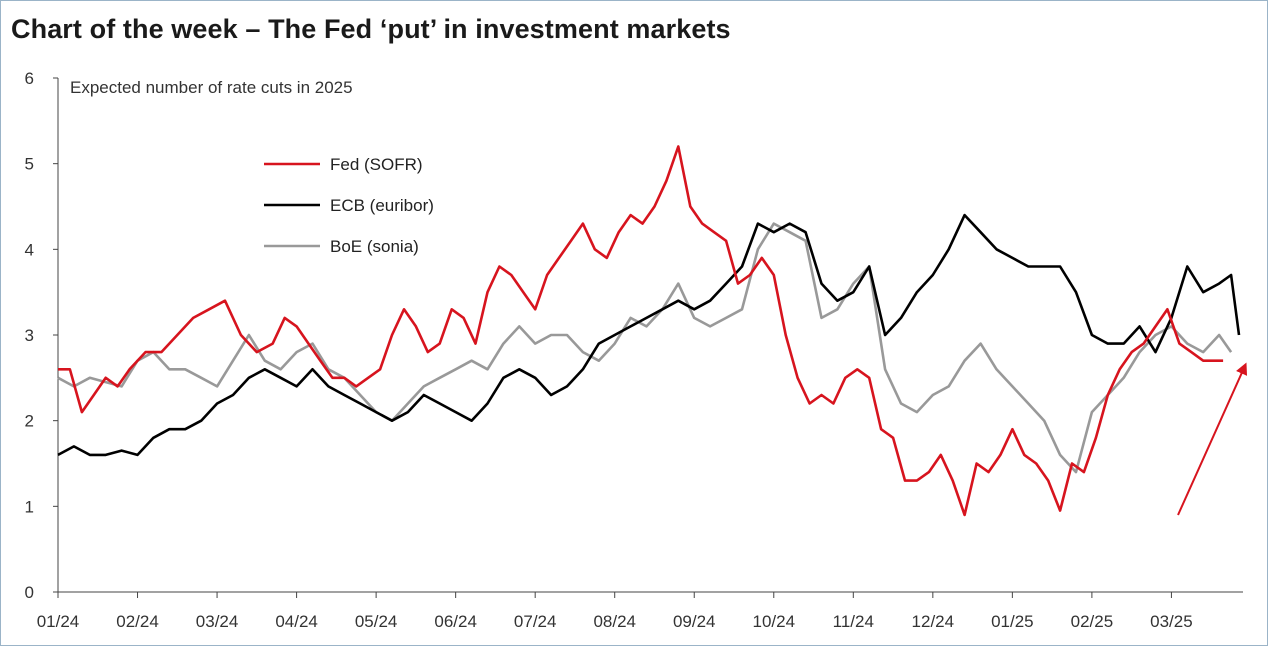  What do you see at coordinates (1092, 621) in the screenshot?
I see `x-tick-label: 02/25` at bounding box center [1092, 621].